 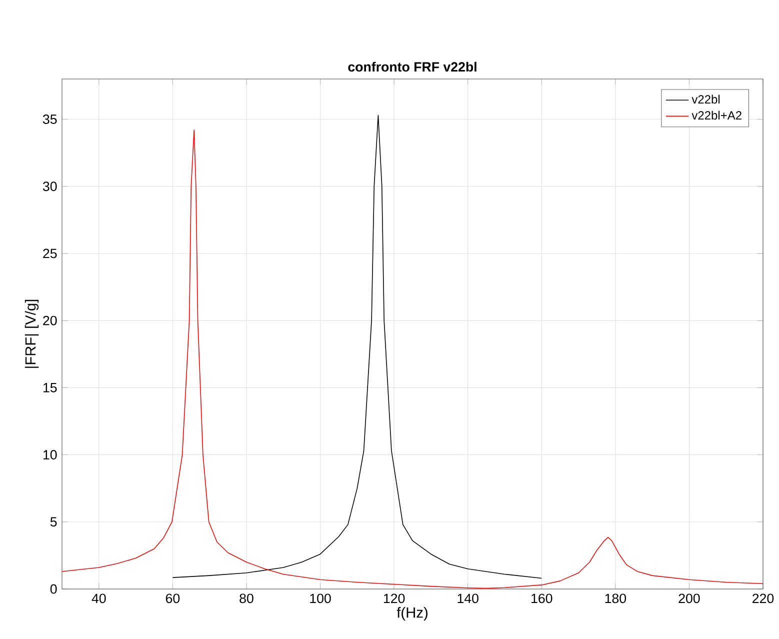 What do you see at coordinates (173, 599) in the screenshot?
I see `x-tick-label: 60` at bounding box center [173, 599].